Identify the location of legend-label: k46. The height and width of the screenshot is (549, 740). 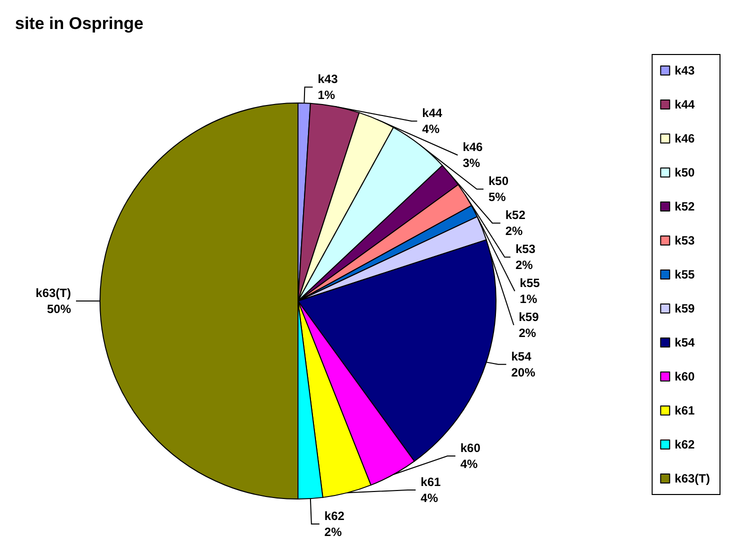
(685, 139).